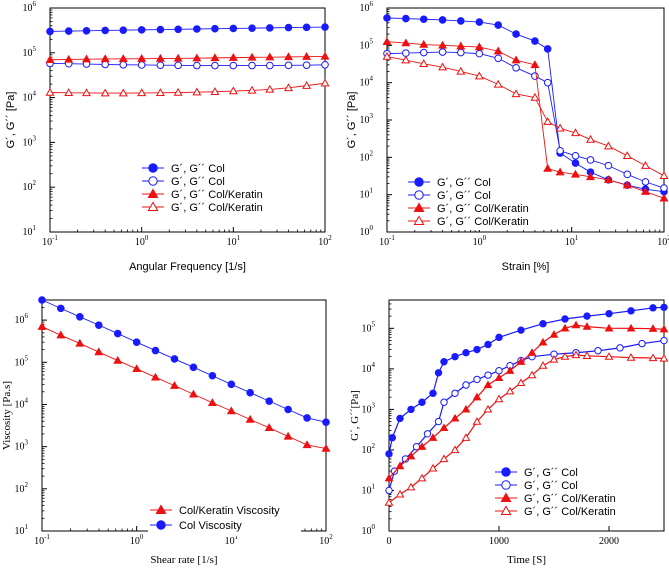 This screenshot has width=669, height=573. Describe the element at coordinates (609, 541) in the screenshot. I see `x-tick-label: 2000` at that location.